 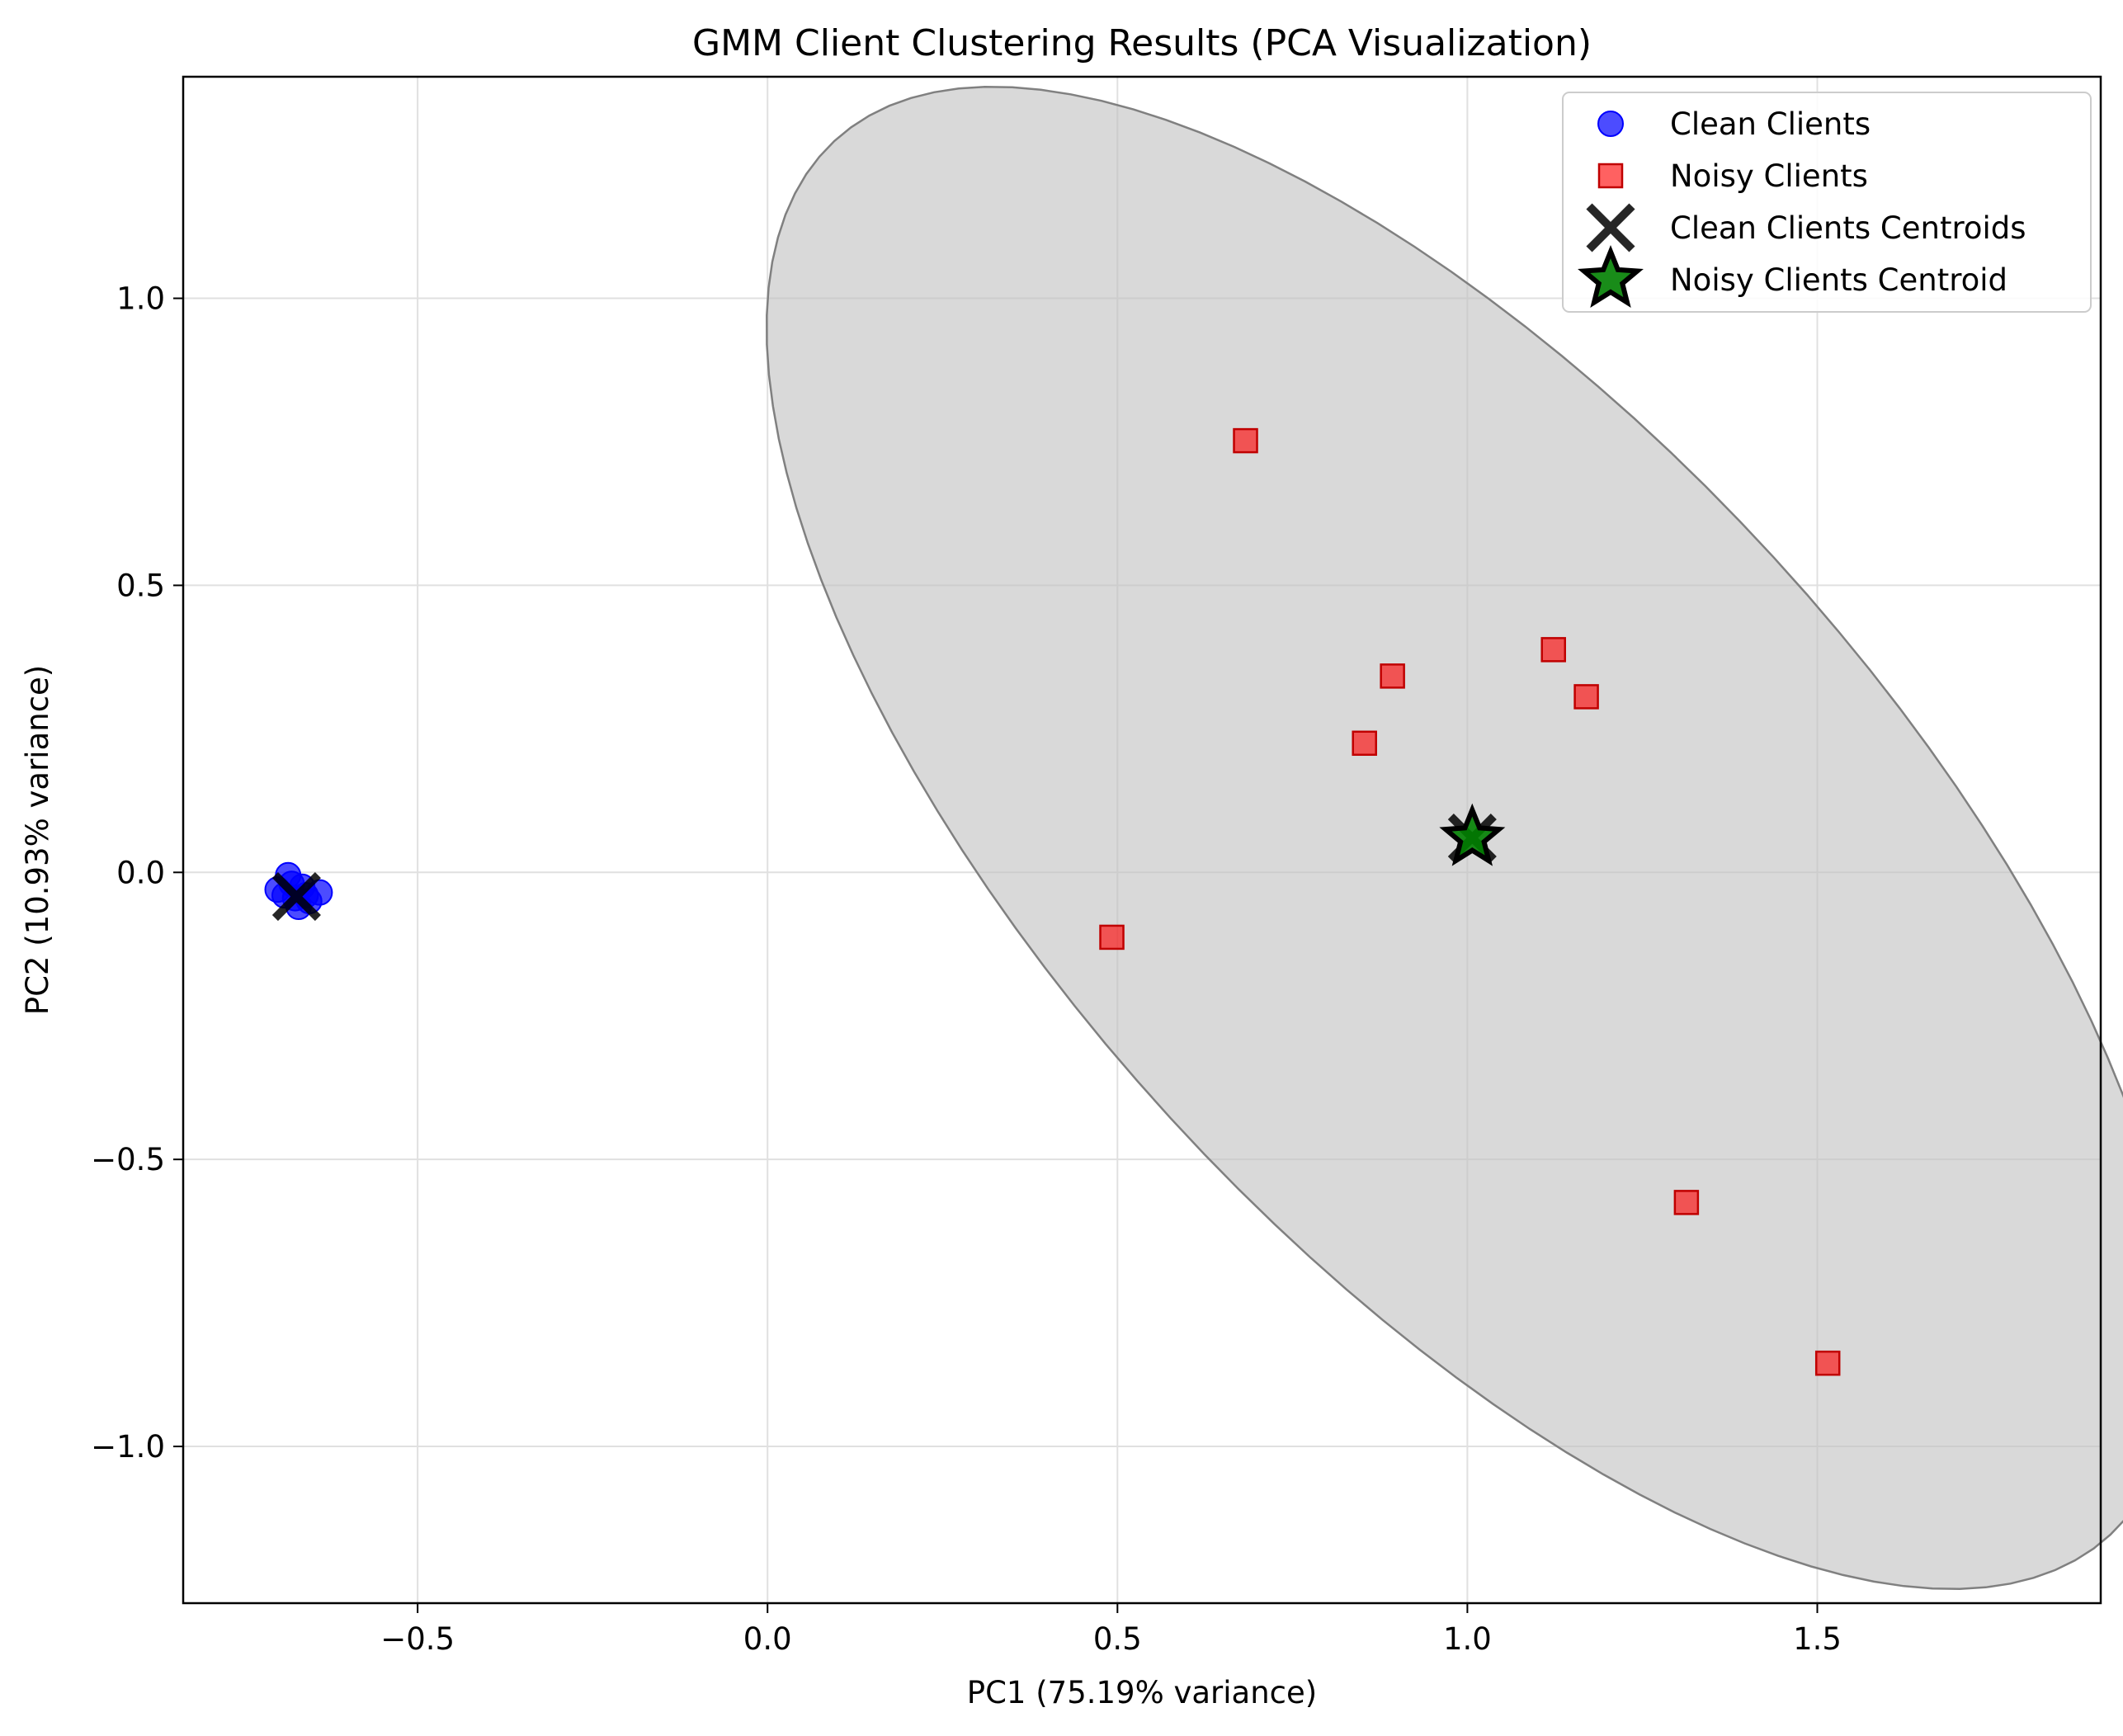 What do you see at coordinates (140, 299) in the screenshot?
I see `y-tick-label: 1.0` at bounding box center [140, 299].